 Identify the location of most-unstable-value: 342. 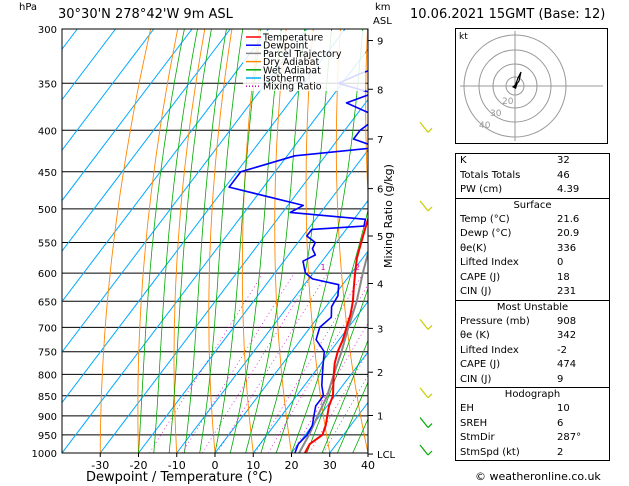
(567, 335).